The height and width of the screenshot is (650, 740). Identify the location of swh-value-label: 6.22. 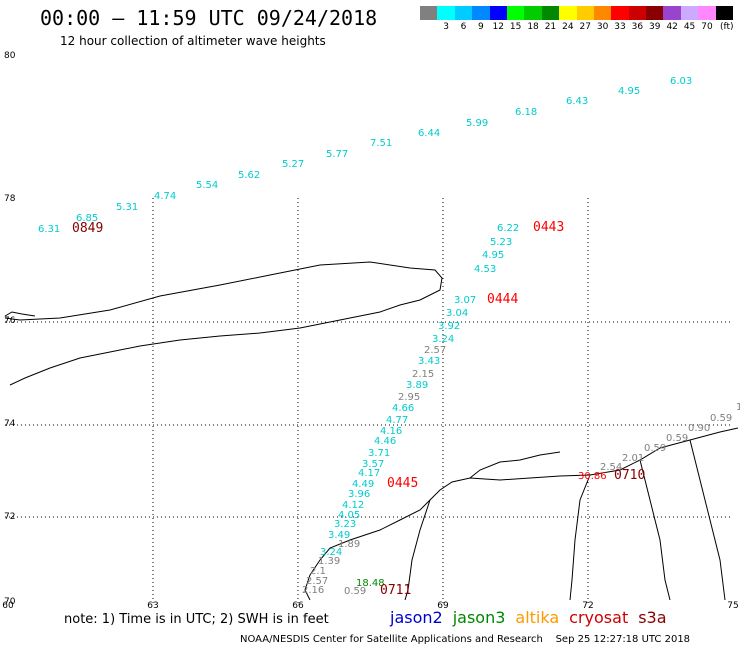
(508, 228).